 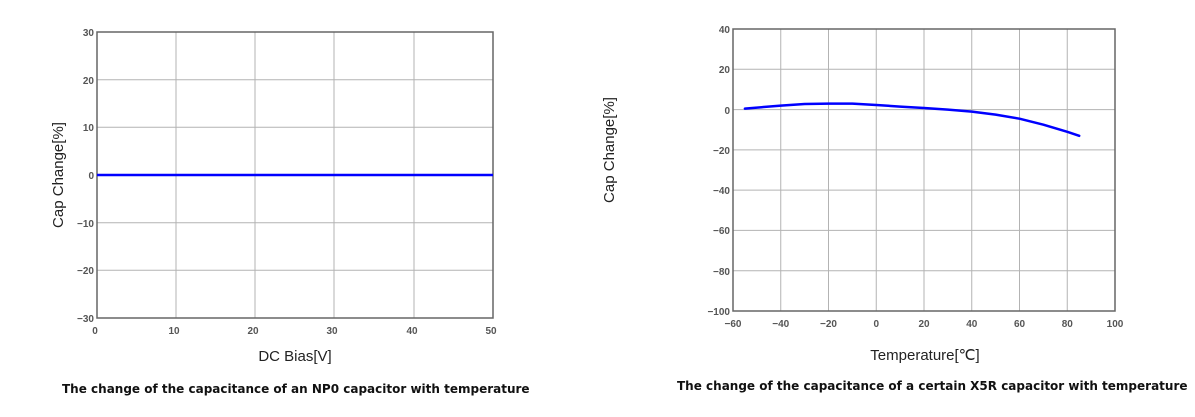 What do you see at coordinates (294, 356) in the screenshot?
I see `np0-x-axis-title: DC Bias[V]` at bounding box center [294, 356].